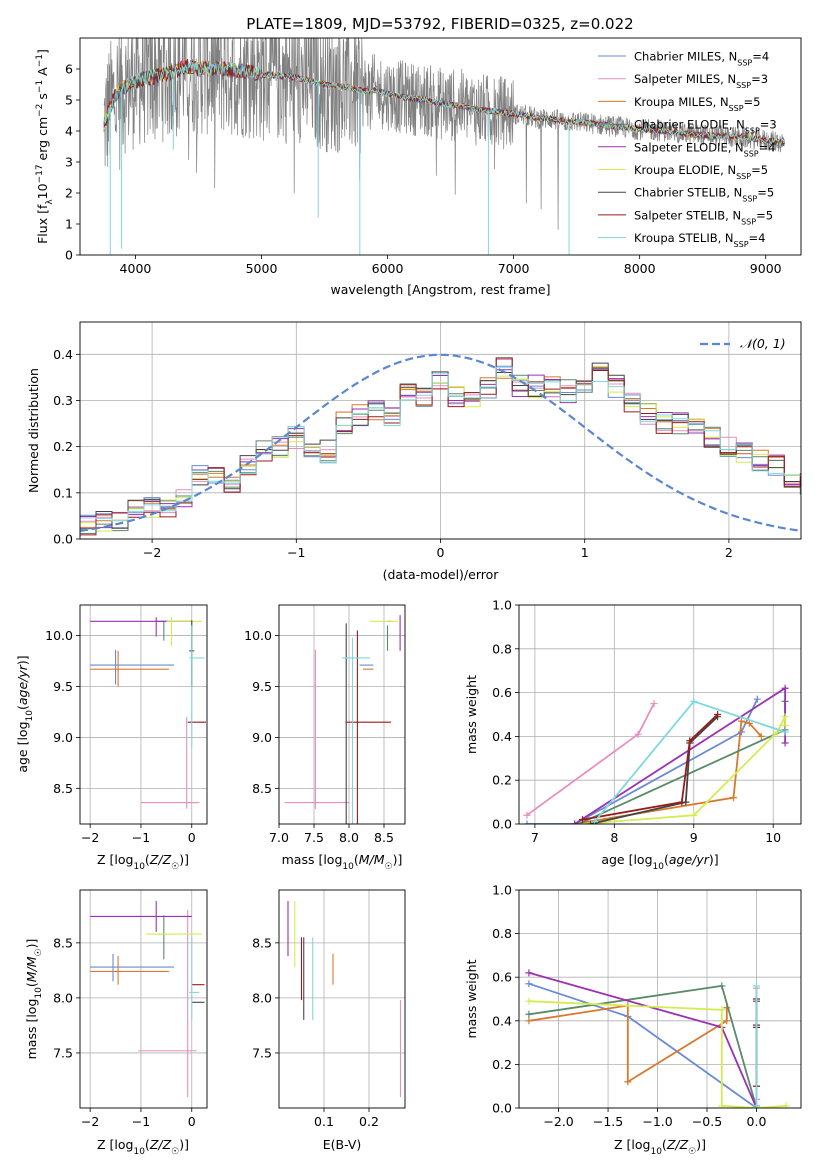 The width and height of the screenshot is (819, 1170). Describe the element at coordinates (701, 81) in the screenshot. I see `legend-entry: Salpeter MILES, NSSP=3` at that location.